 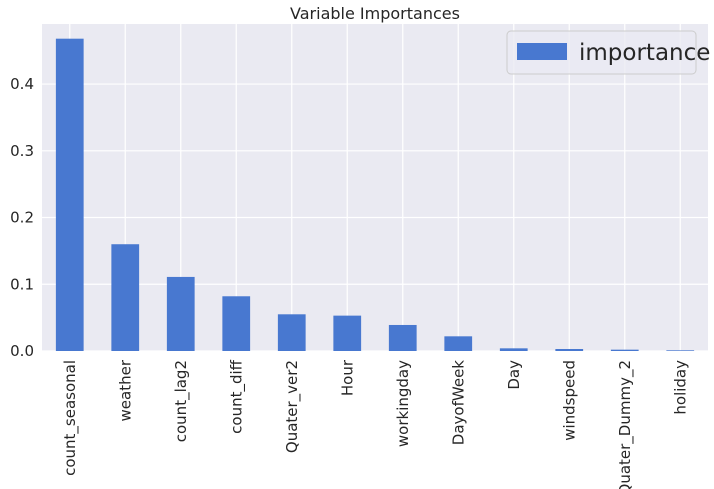 I want to click on legend-box, so click(x=601, y=52).